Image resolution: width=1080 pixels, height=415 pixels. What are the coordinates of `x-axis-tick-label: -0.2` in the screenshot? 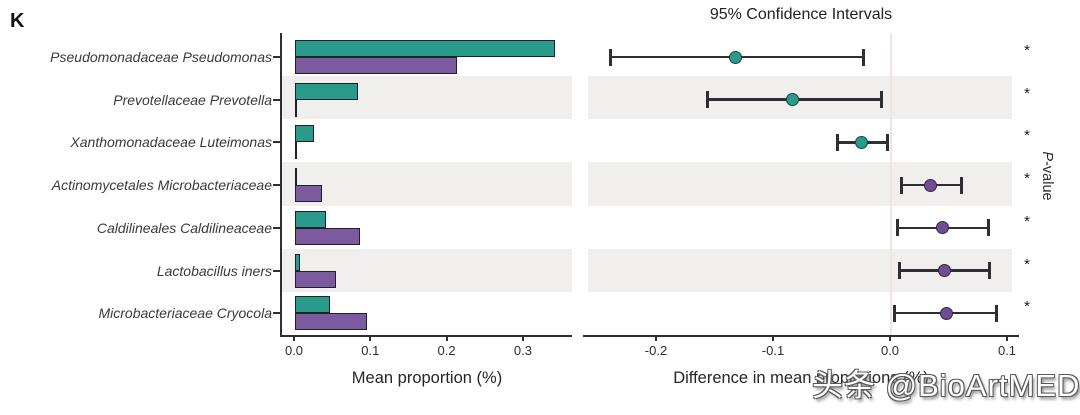 It's located at (656, 350).